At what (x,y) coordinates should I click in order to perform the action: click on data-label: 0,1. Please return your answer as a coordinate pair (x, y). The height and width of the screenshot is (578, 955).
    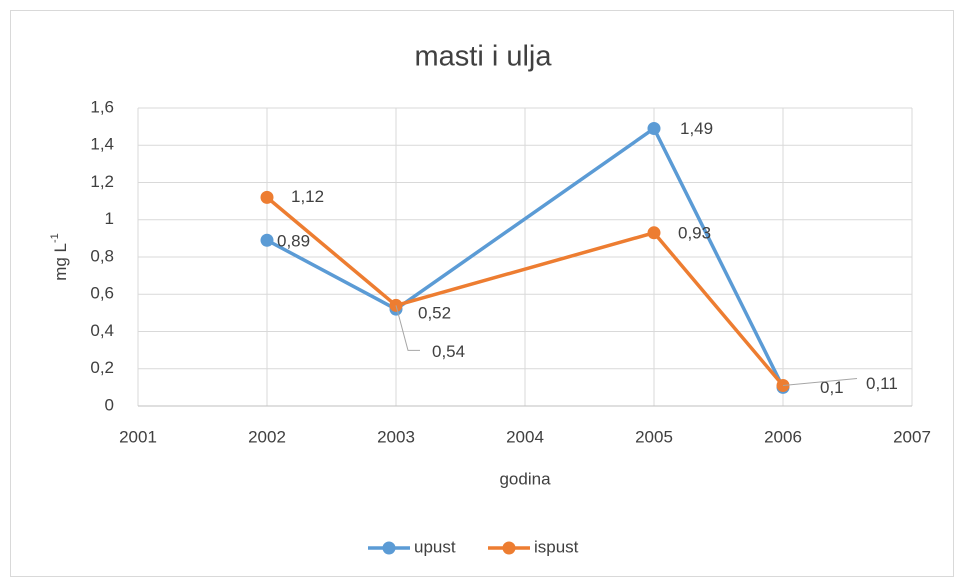
    Looking at the image, I should click on (832, 387).